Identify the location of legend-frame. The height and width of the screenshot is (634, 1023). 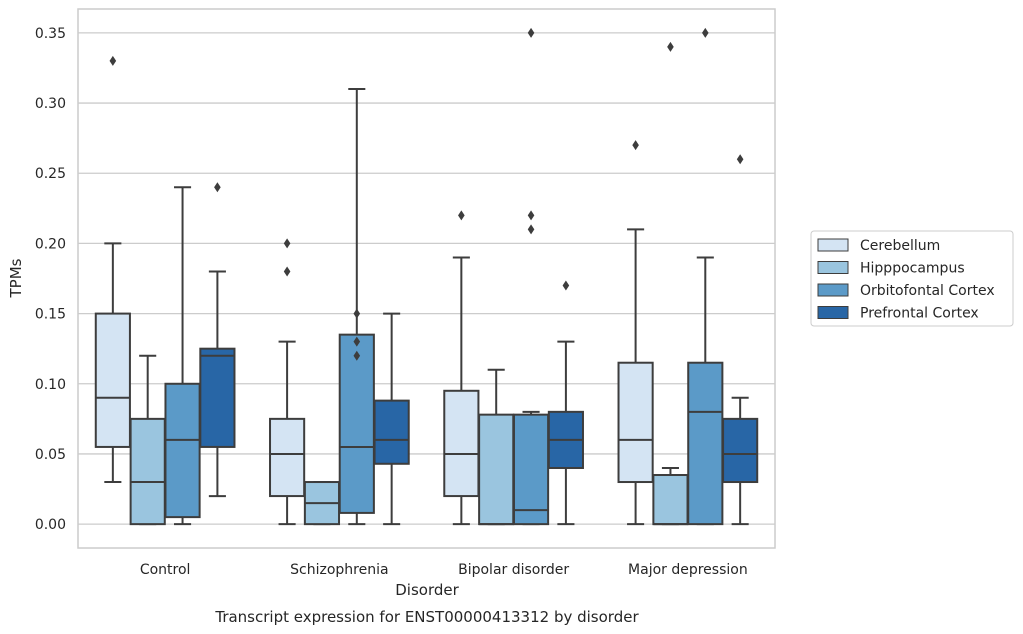
(912, 278).